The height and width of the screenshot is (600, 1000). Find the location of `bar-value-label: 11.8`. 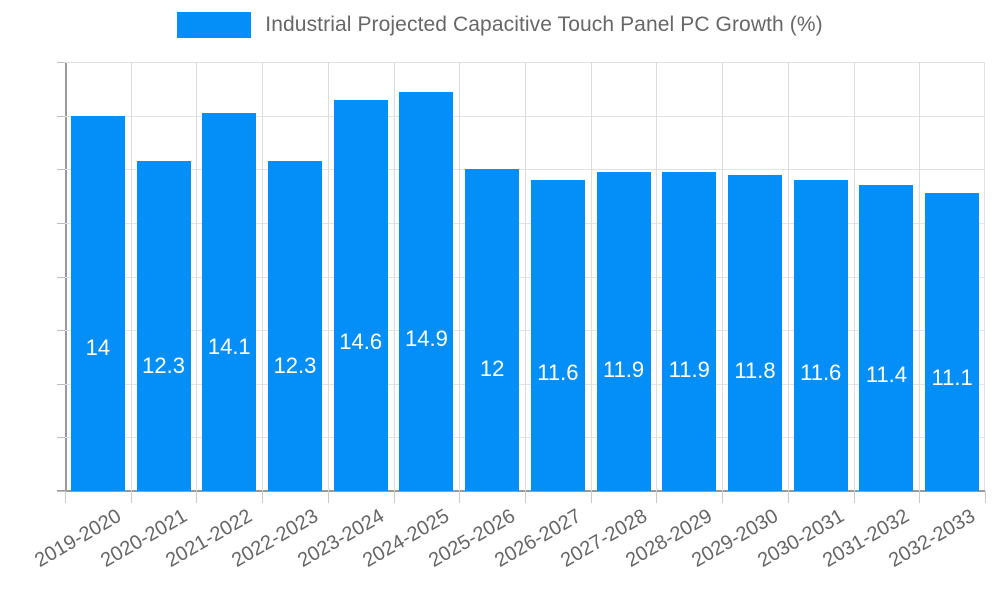

bar-value-label: 11.8 is located at coordinates (755, 370).